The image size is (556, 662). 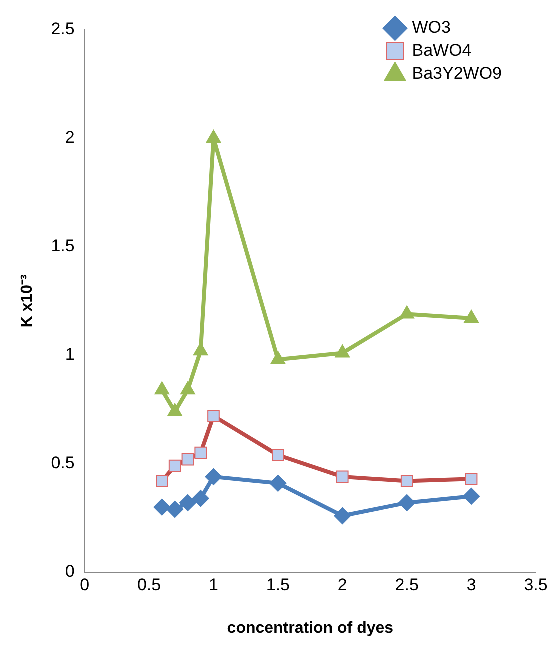 What do you see at coordinates (149, 584) in the screenshot?
I see `x-tick-label: 0.5` at bounding box center [149, 584].